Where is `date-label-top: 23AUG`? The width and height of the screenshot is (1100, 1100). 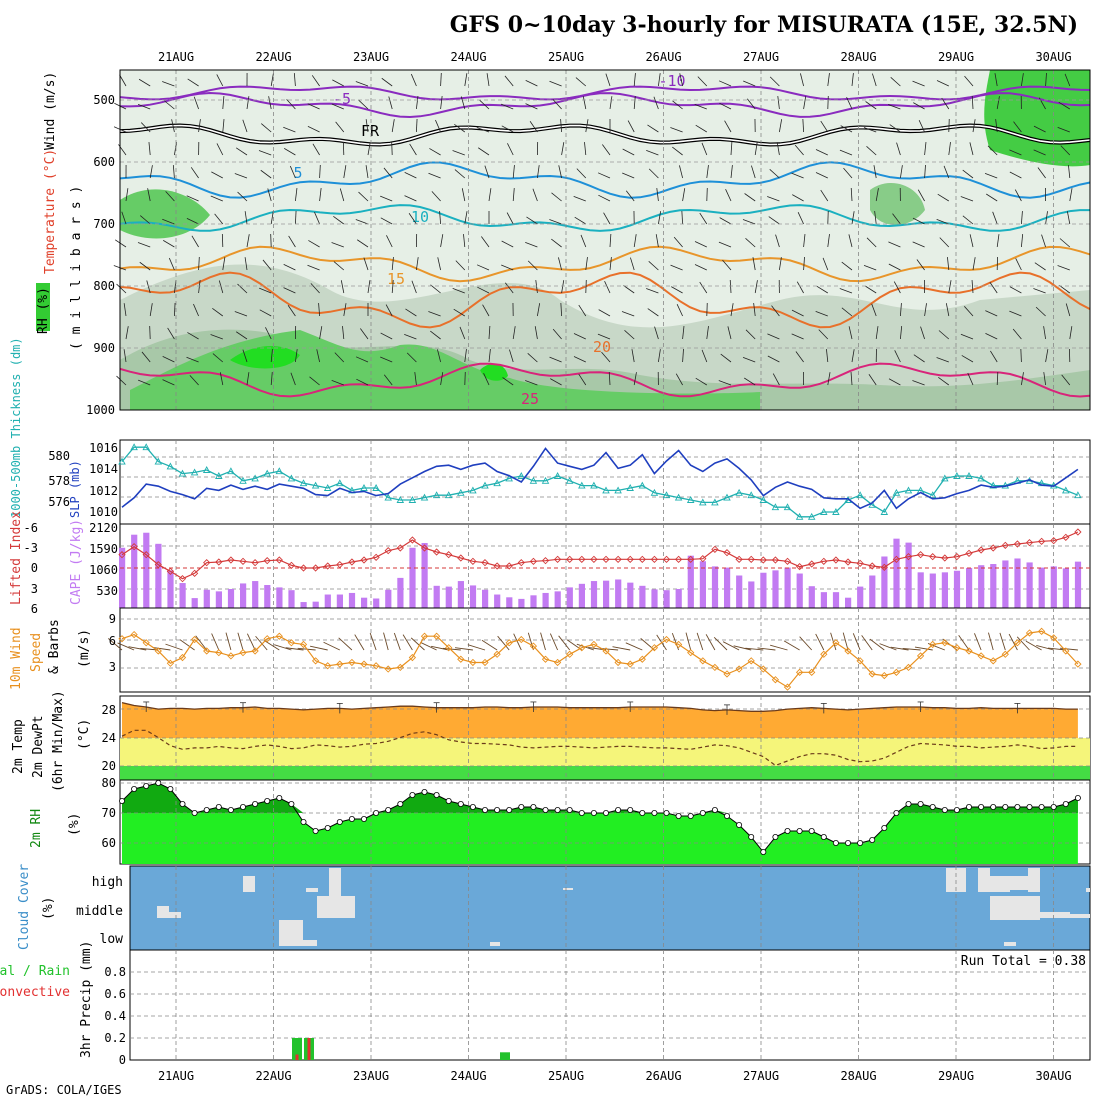
date-label-top: 23AUG is located at coordinates (371, 57).